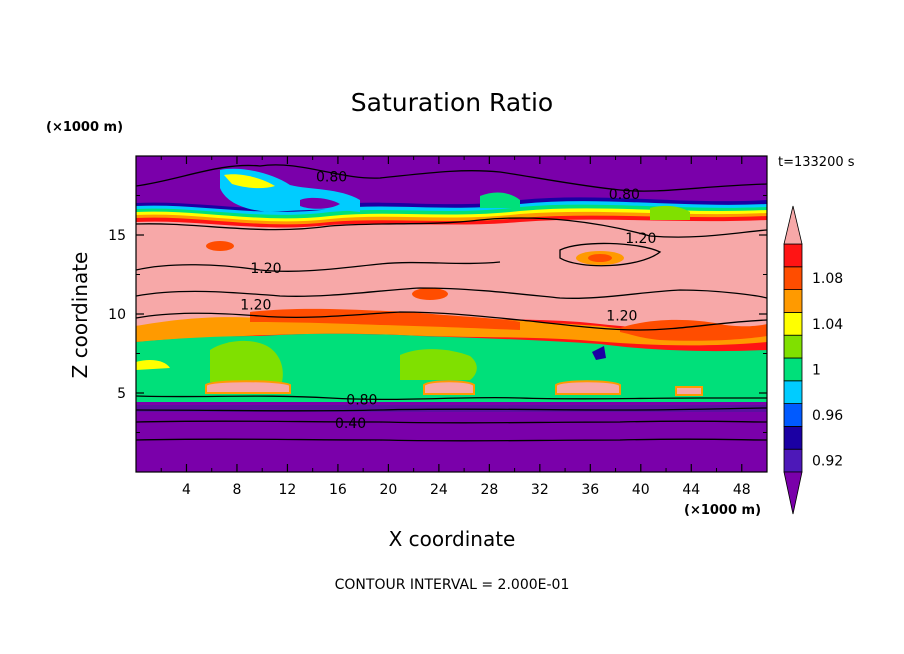 The height and width of the screenshot is (654, 904). Describe the element at coordinates (500, 200) in the screenshot. I see `field-upper-patch-right` at that location.